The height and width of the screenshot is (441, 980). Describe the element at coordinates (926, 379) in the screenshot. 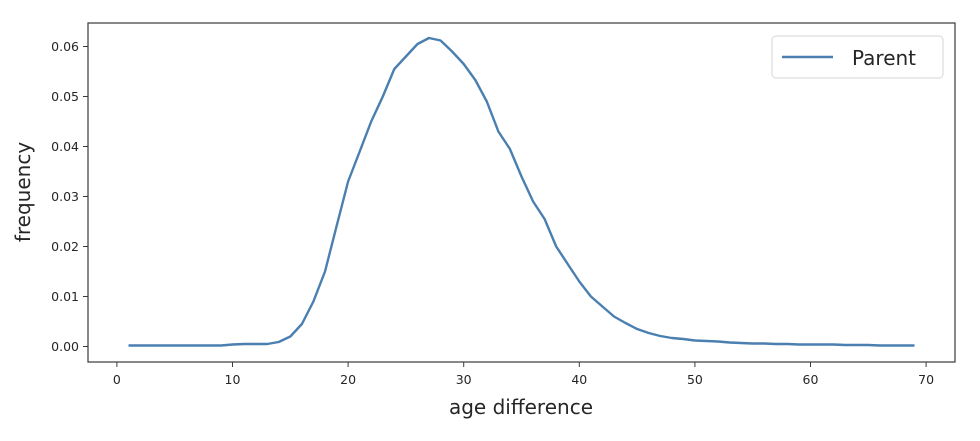

I see `x-tick-label: 70` at that location.